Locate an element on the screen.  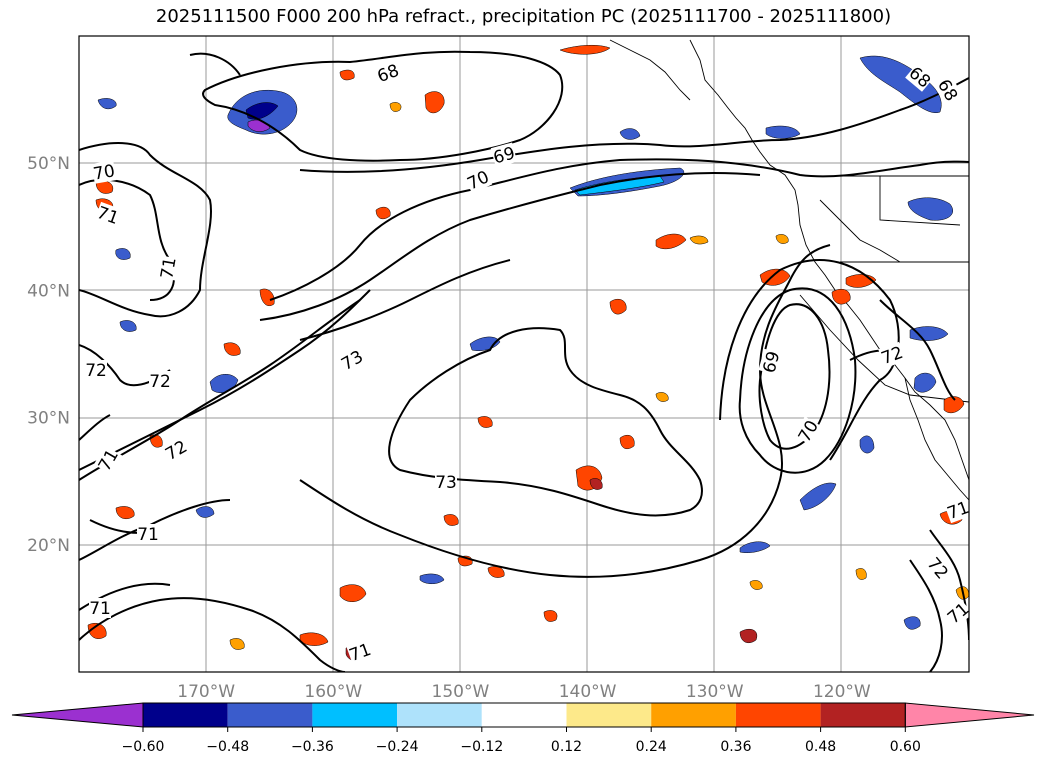
colorbar-label: 0.36 is located at coordinates (735, 747).